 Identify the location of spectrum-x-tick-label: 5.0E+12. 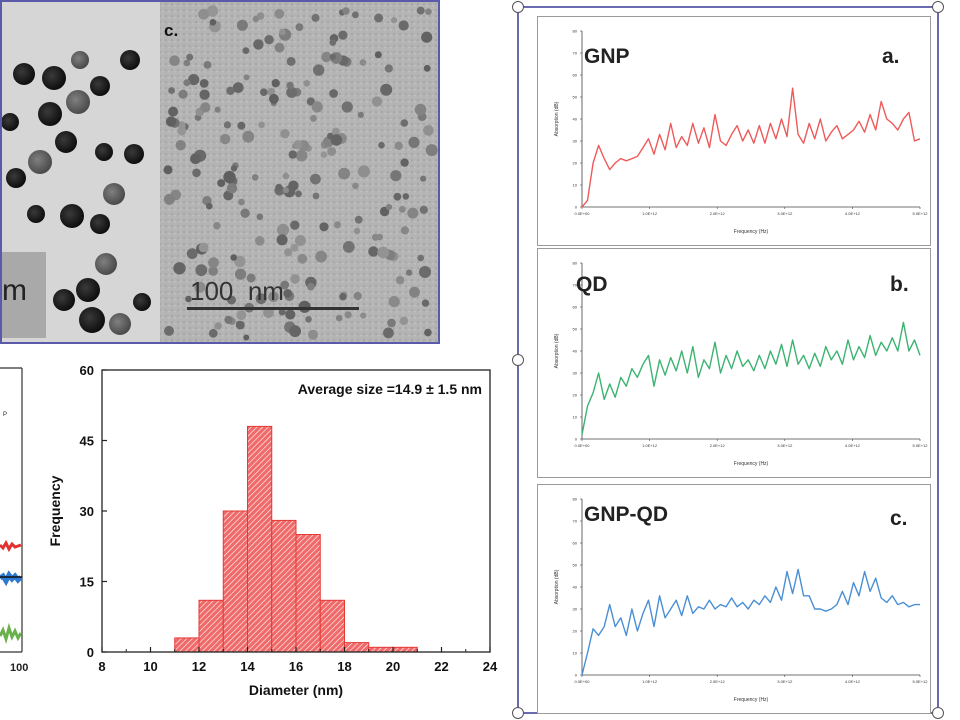
(920, 445).